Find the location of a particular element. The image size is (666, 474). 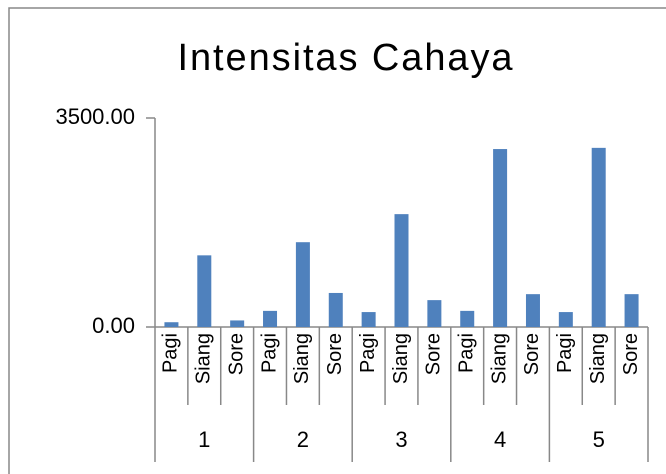

group-label: 5 is located at coordinates (599, 439).